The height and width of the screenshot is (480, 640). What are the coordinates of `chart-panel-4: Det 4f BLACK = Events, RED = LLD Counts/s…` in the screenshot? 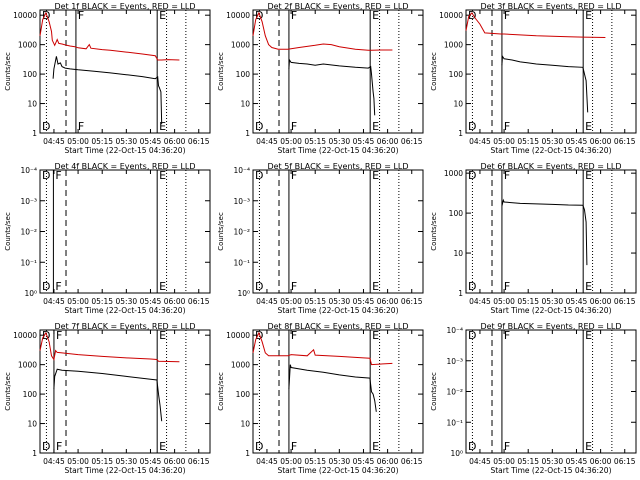 It's located at (107, 238).